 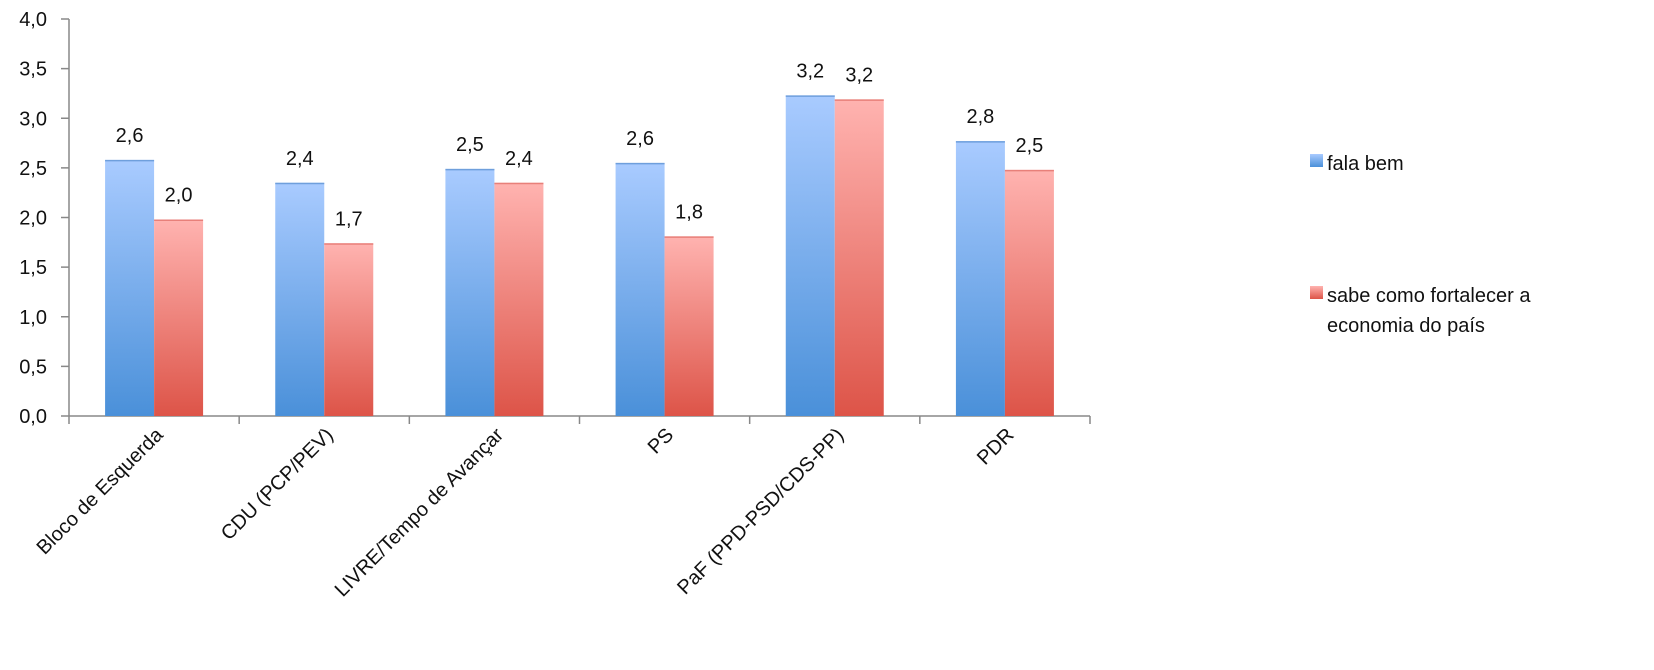 I want to click on legend-label-fala-bem: fala bem, so click(x=1365, y=164).